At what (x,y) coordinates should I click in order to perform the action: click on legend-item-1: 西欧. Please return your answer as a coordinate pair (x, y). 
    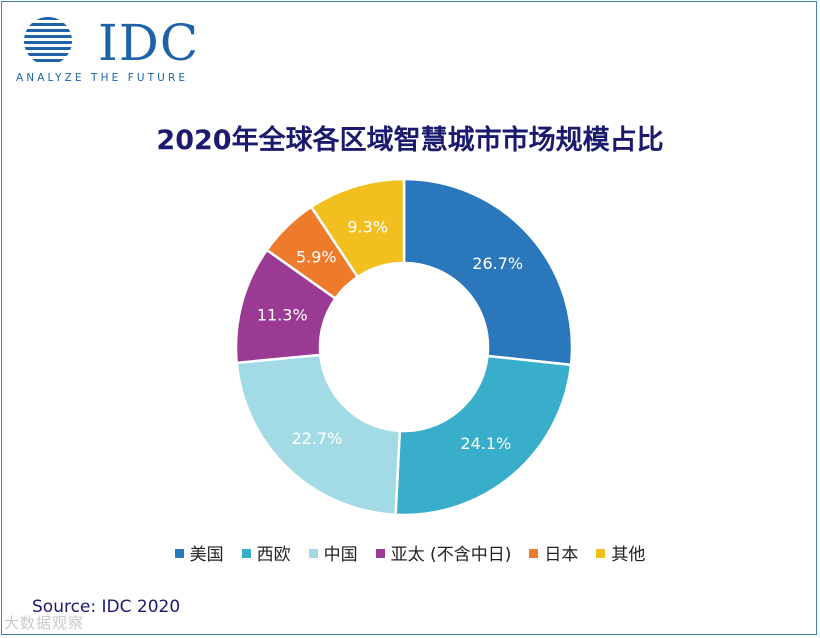
    Looking at the image, I should click on (266, 552).